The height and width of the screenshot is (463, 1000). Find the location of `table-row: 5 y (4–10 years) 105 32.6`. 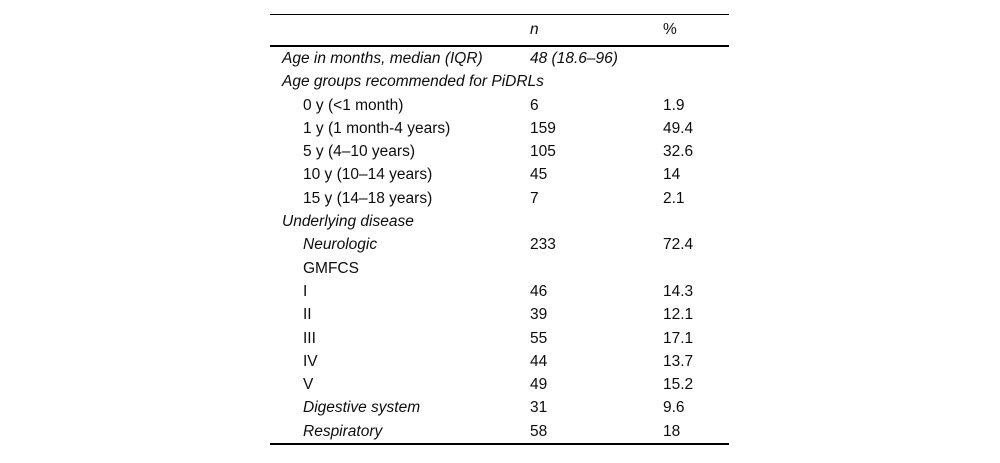

table-row: 5 y (4–10 years) 105 32.6 is located at coordinates (499, 151).